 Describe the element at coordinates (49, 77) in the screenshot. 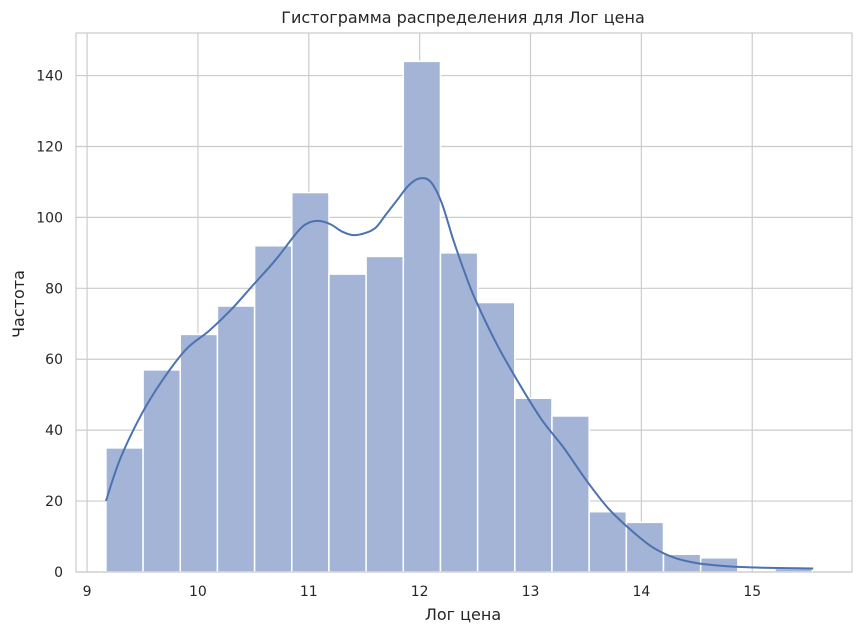

I see `y-tick-label: 140` at that location.